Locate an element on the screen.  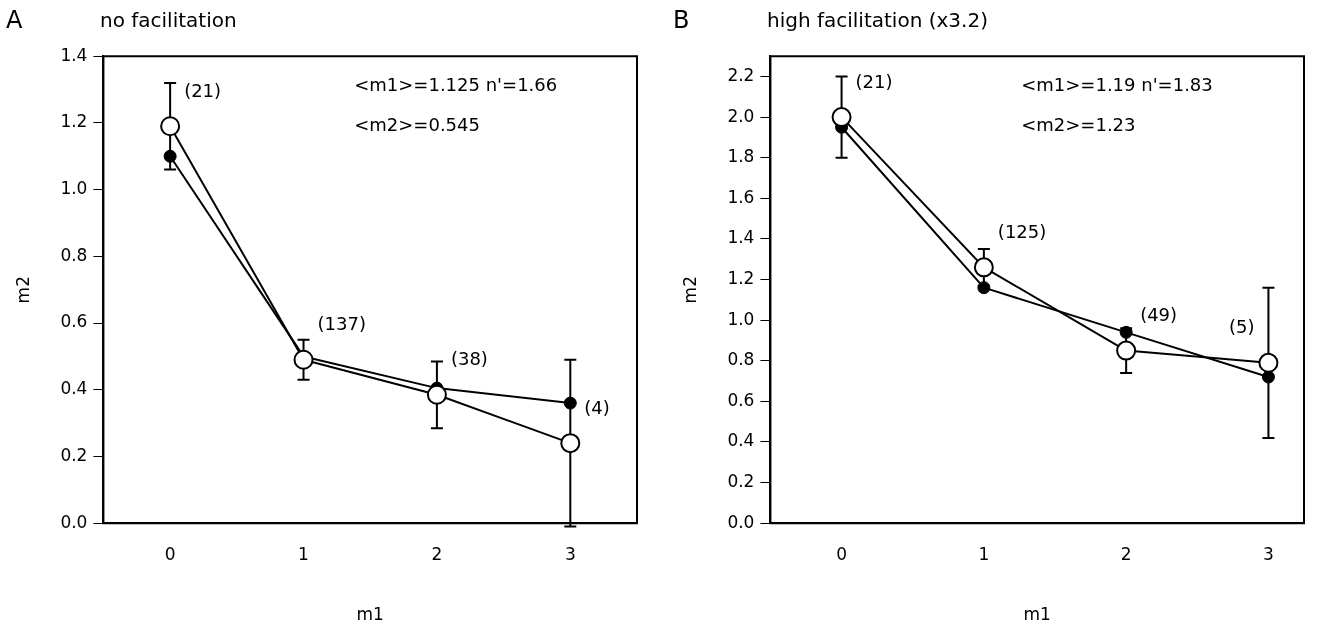
annotation: <m1>=1.19 n'=1.83 is located at coordinates (1117, 84).